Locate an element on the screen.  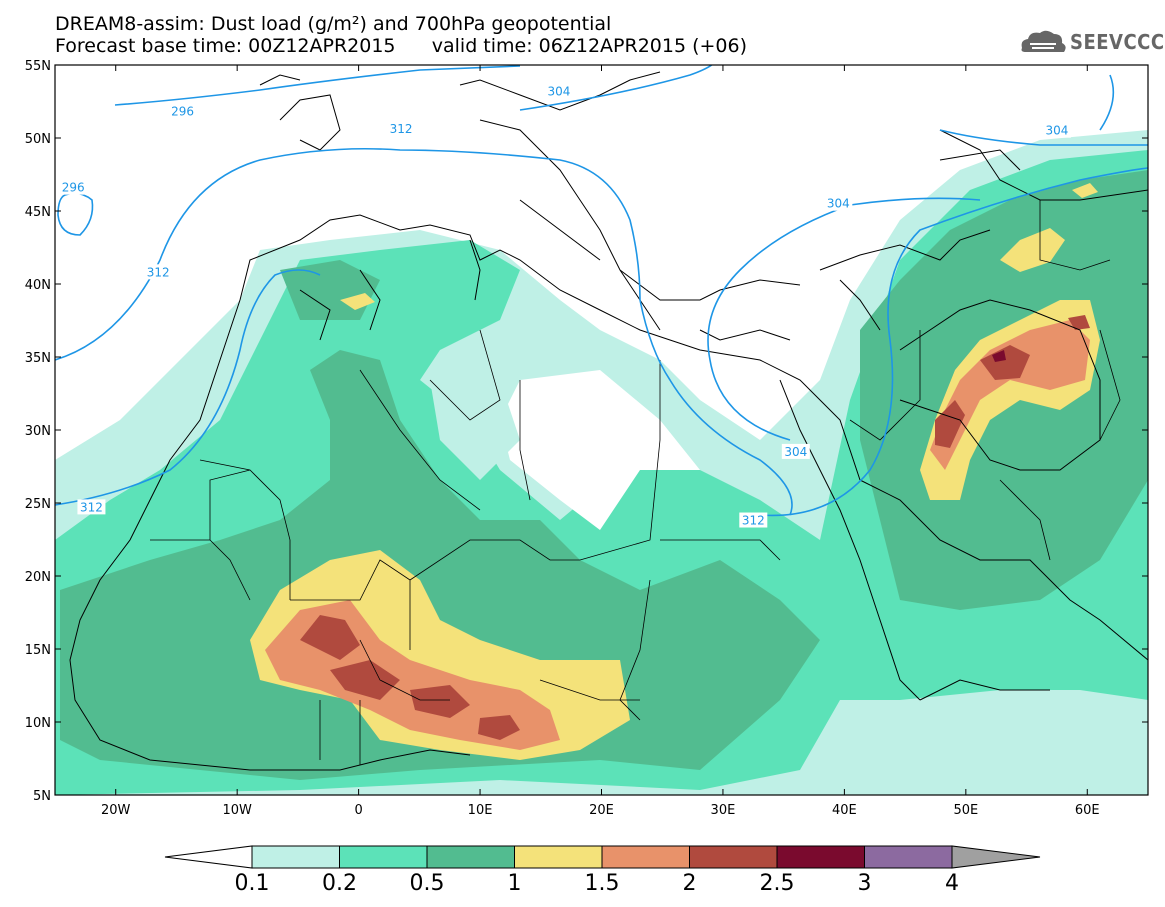
lat-label: 30N is located at coordinates (38, 431).